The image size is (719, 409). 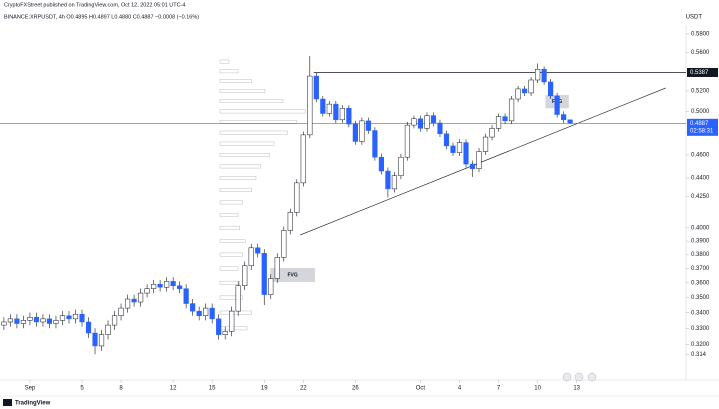 What do you see at coordinates (499, 389) in the screenshot?
I see `x-tick-label: 7` at bounding box center [499, 389].